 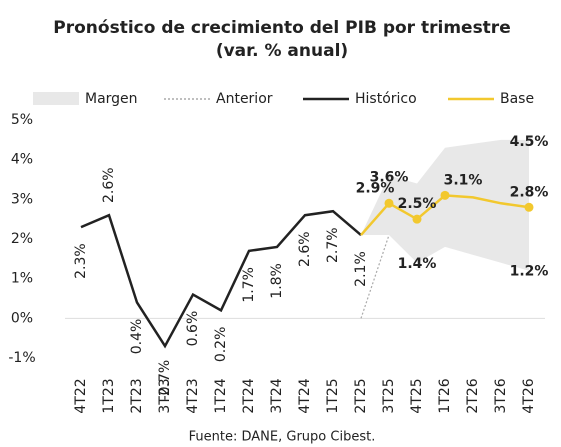 What do you see at coordinates (244, 99) in the screenshot?
I see `legend-label: Anterior` at bounding box center [244, 99].